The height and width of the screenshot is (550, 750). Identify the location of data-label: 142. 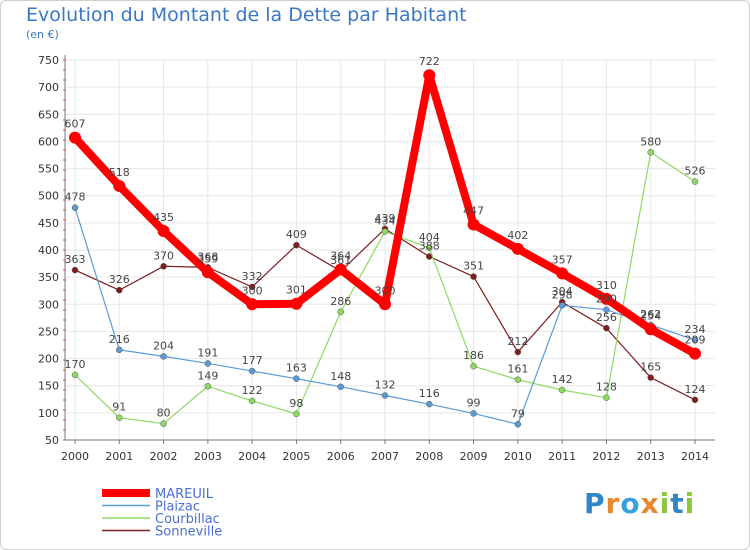
(562, 379).